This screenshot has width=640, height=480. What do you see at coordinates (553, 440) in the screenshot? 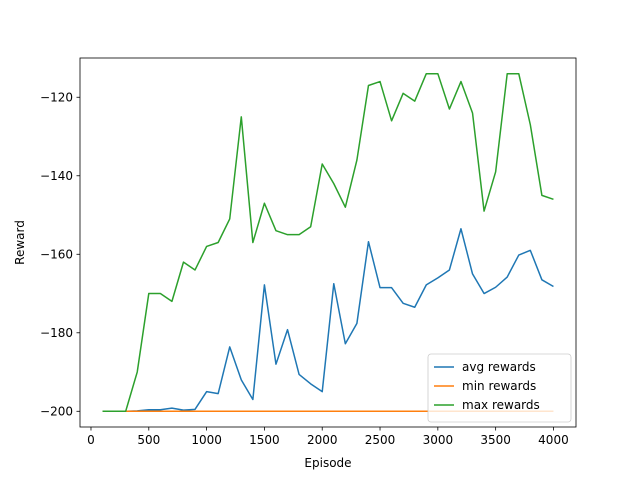
I see `x-tick-label: 4000` at bounding box center [553, 440].